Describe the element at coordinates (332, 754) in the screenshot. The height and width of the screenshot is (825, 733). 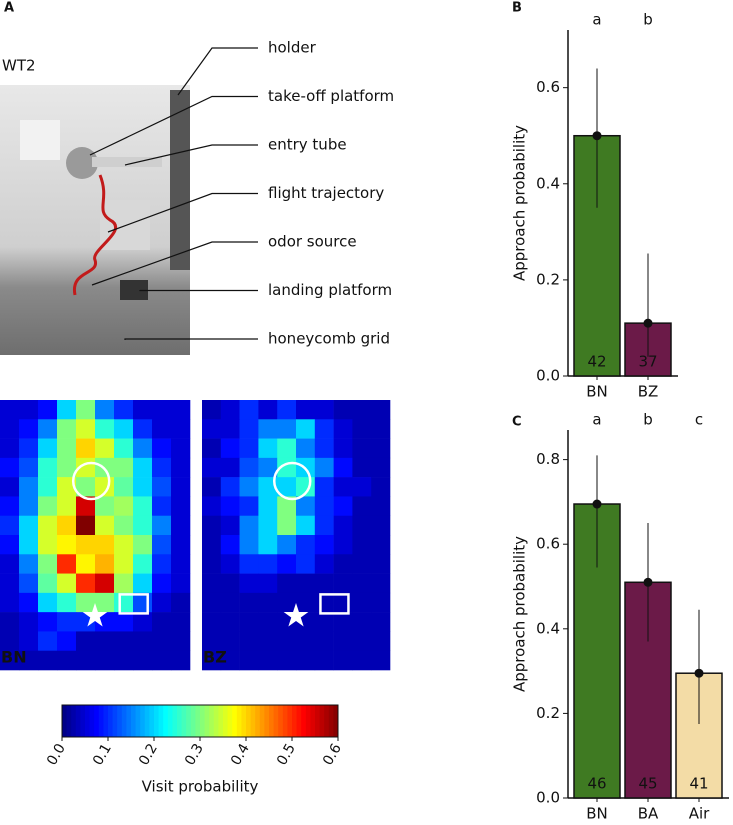
I see `colorbar-tick-label: 0.6` at that location.